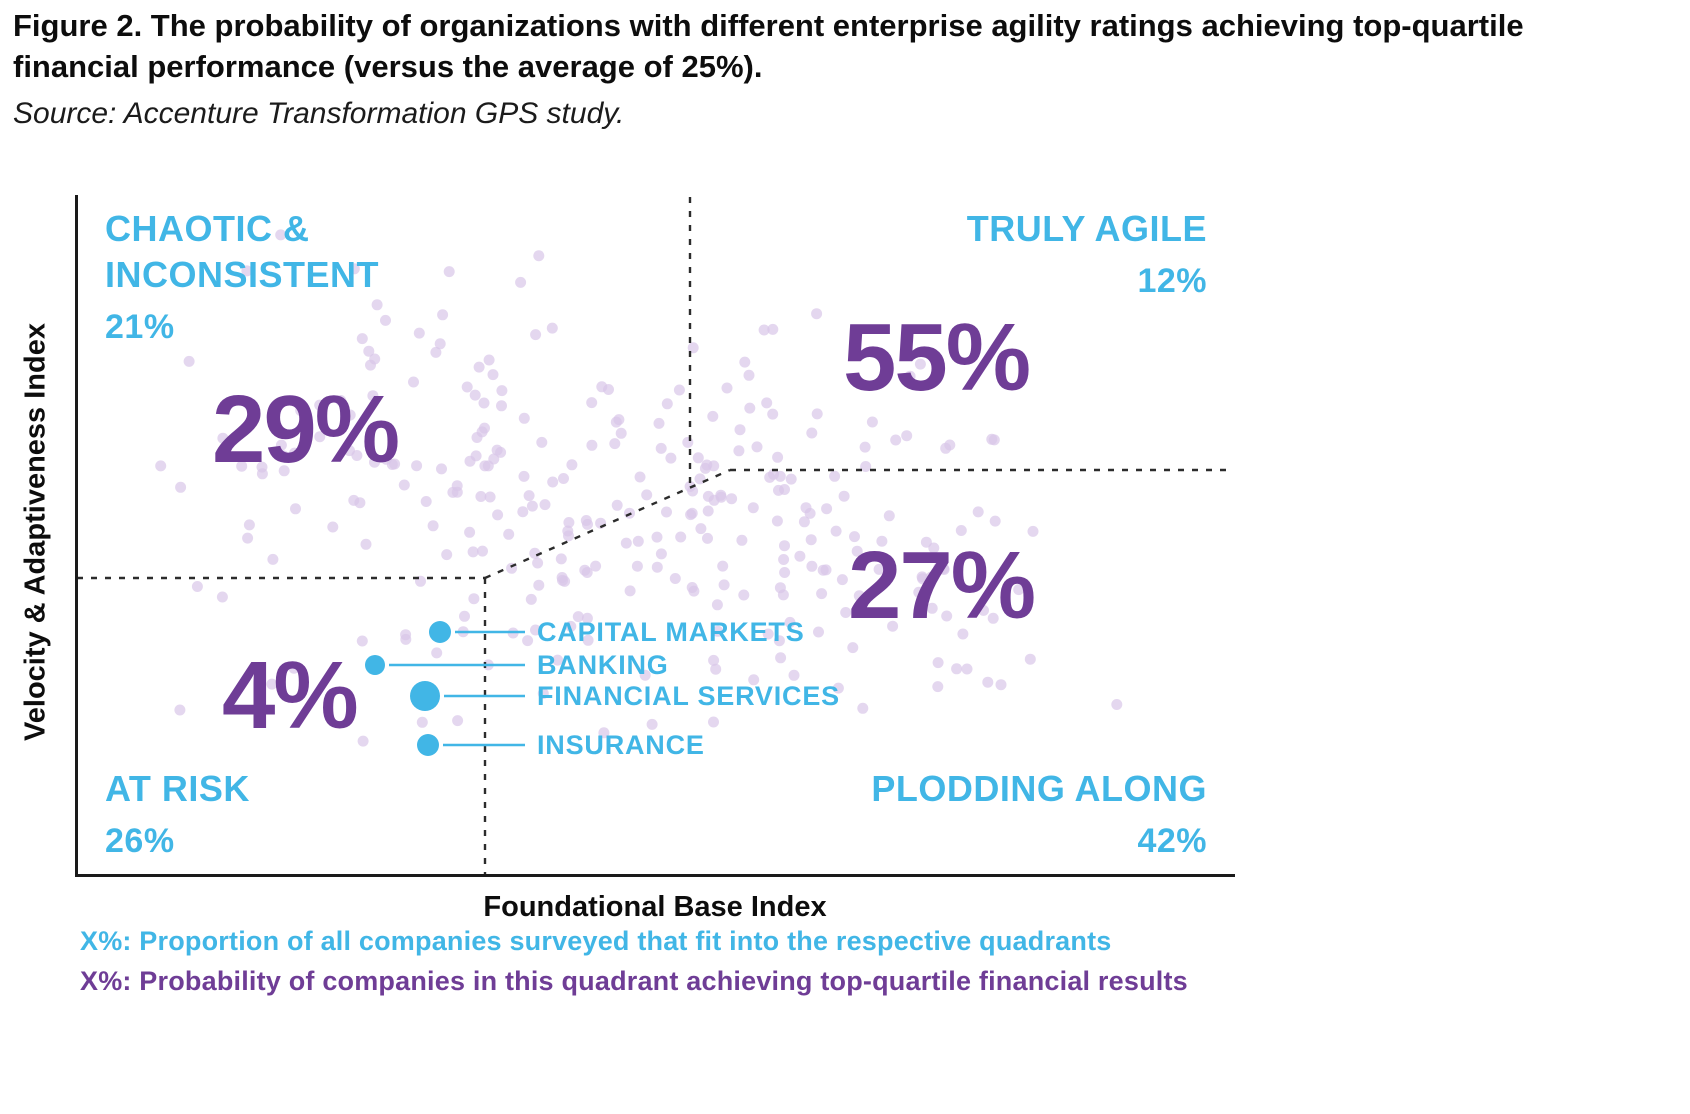  Describe the element at coordinates (1039, 815) in the screenshot. I see `quadrant-label-plodding-along: PLODDING ALONG 42%` at that location.